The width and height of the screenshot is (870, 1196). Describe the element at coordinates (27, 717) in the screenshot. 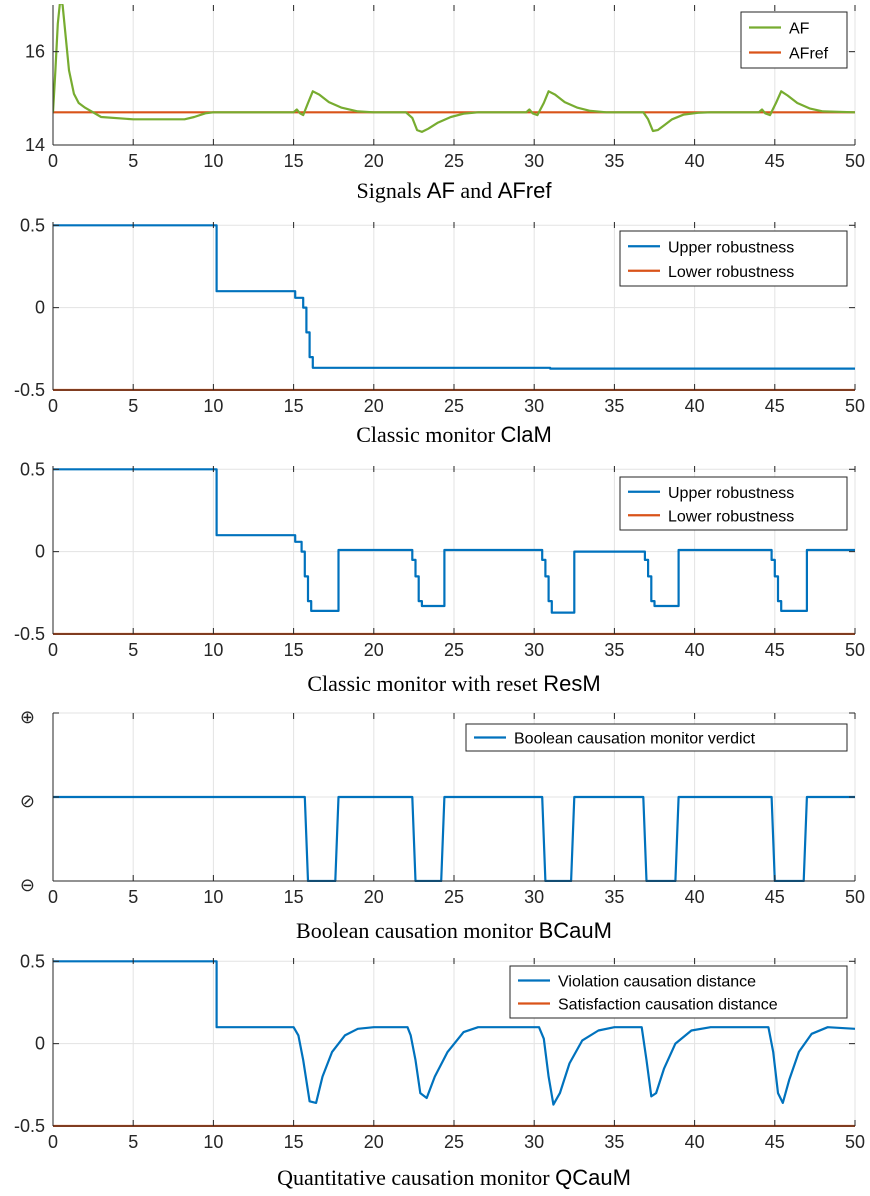

I see `y-tick-label: ⊕` at that location.